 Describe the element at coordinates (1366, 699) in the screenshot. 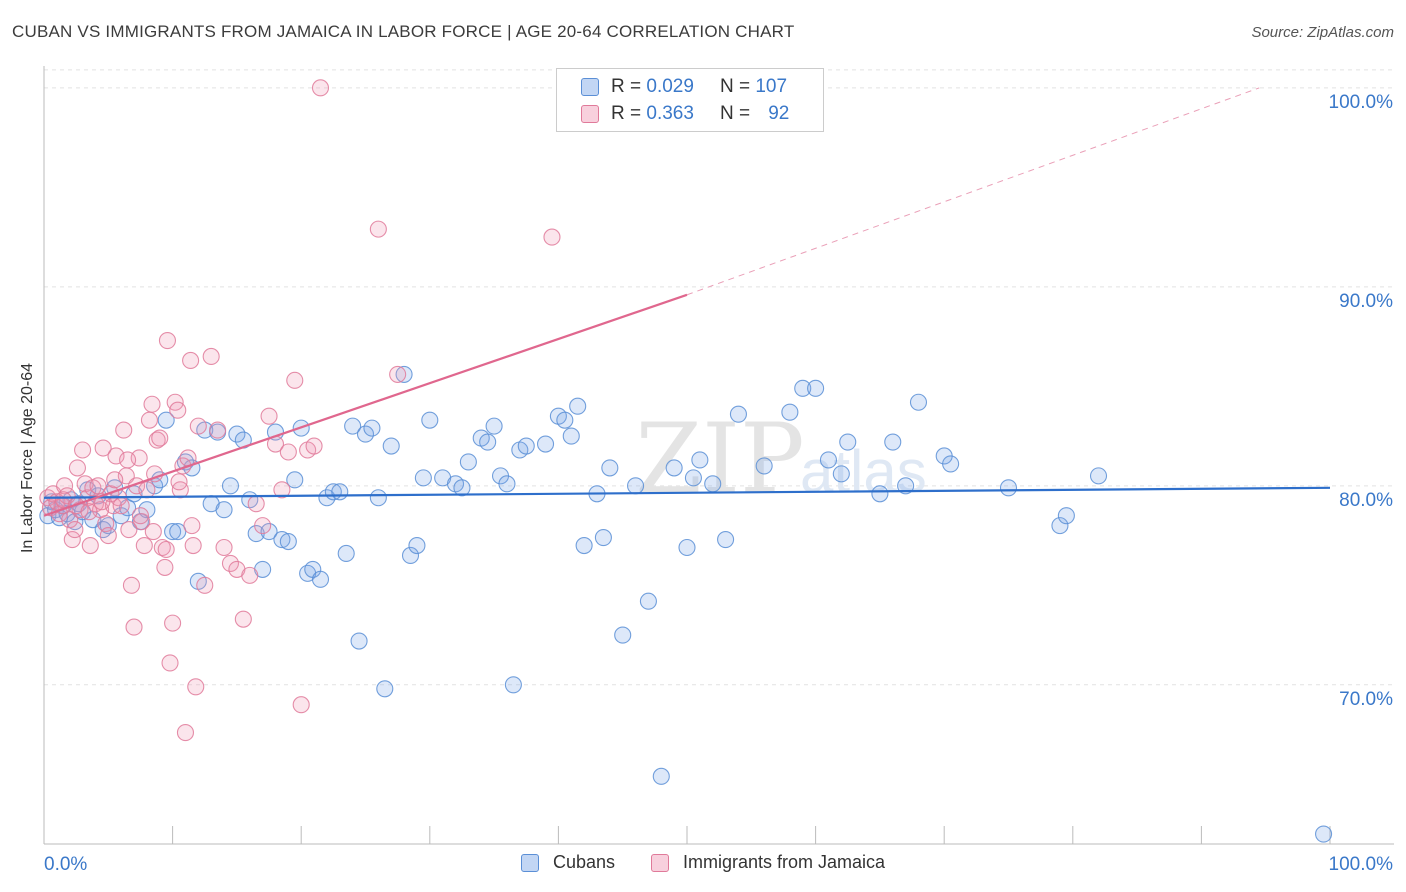

I see `y-tick-label: 70.0%` at that location.